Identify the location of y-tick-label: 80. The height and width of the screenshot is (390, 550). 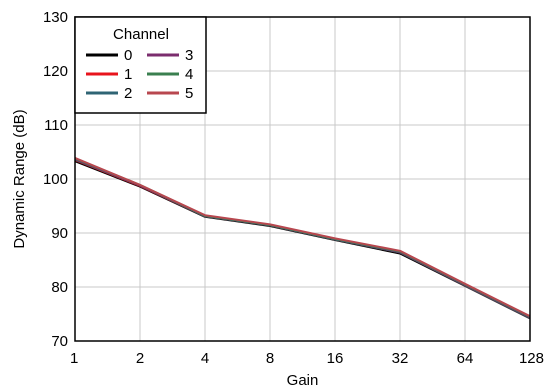
(59, 287).